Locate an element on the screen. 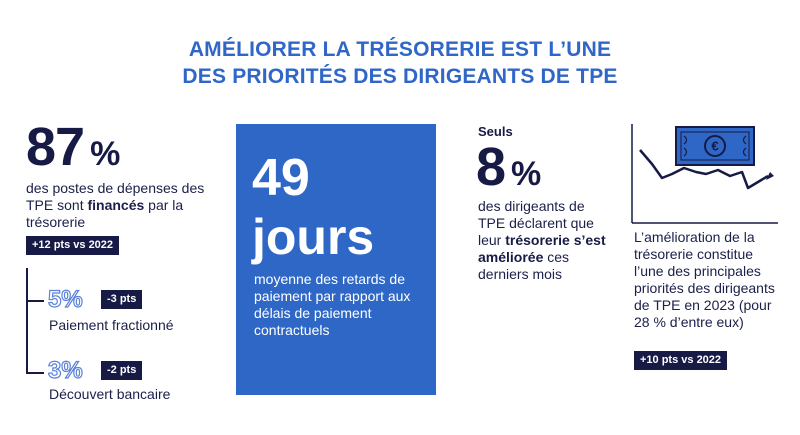  title-line-1: AMÉLIORER LA TRÉSORERIE EST L’UNE is located at coordinates (400, 49).